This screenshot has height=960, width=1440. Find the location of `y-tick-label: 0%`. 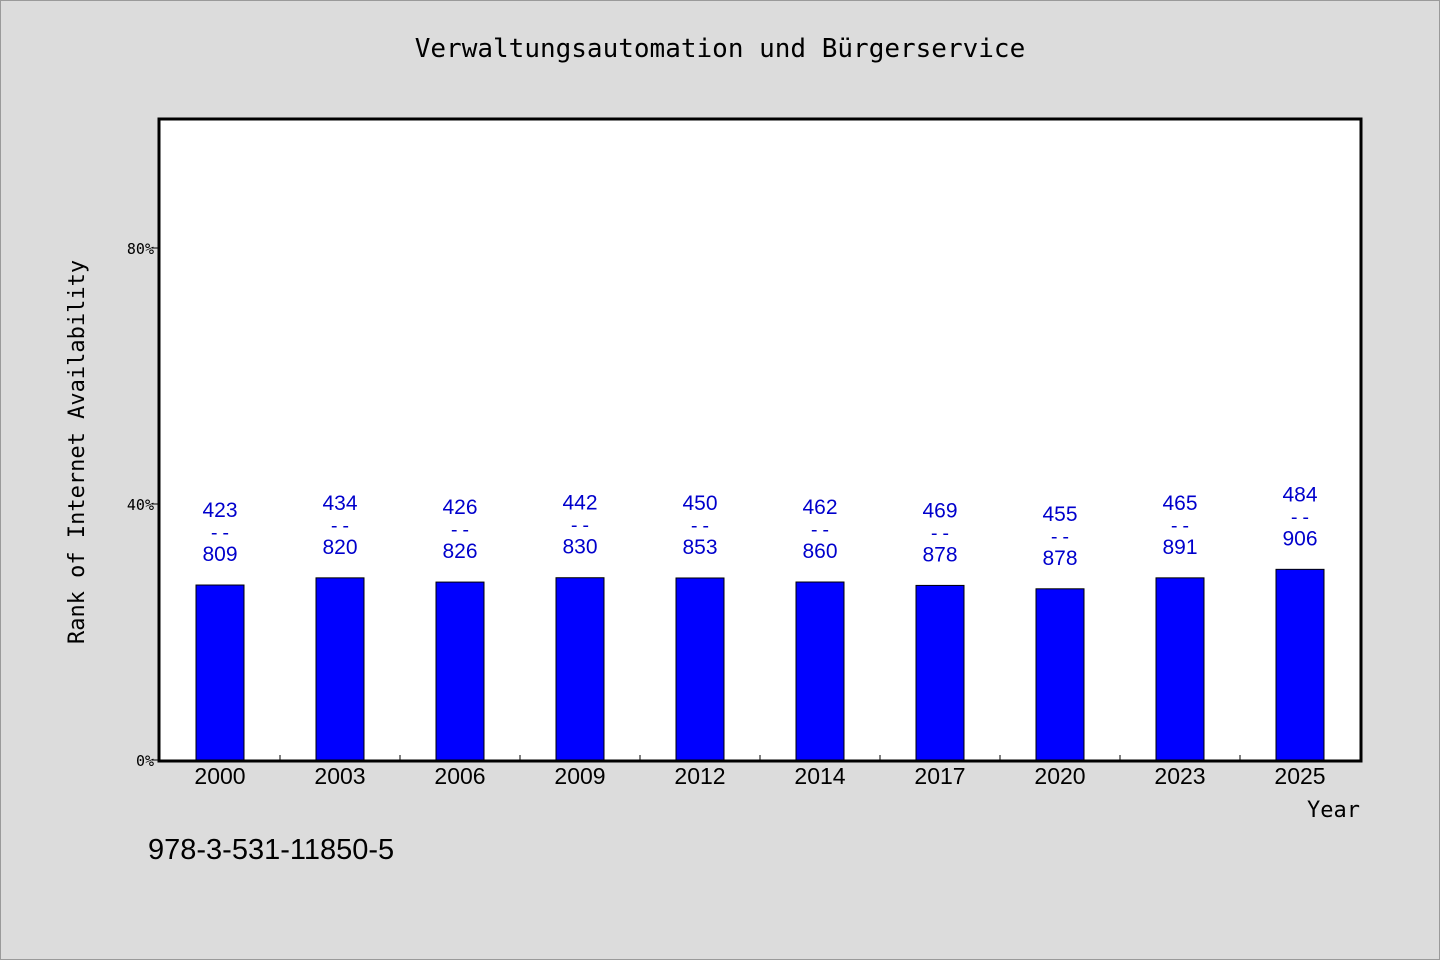

y-tick-label: 0% is located at coordinates (145, 761).